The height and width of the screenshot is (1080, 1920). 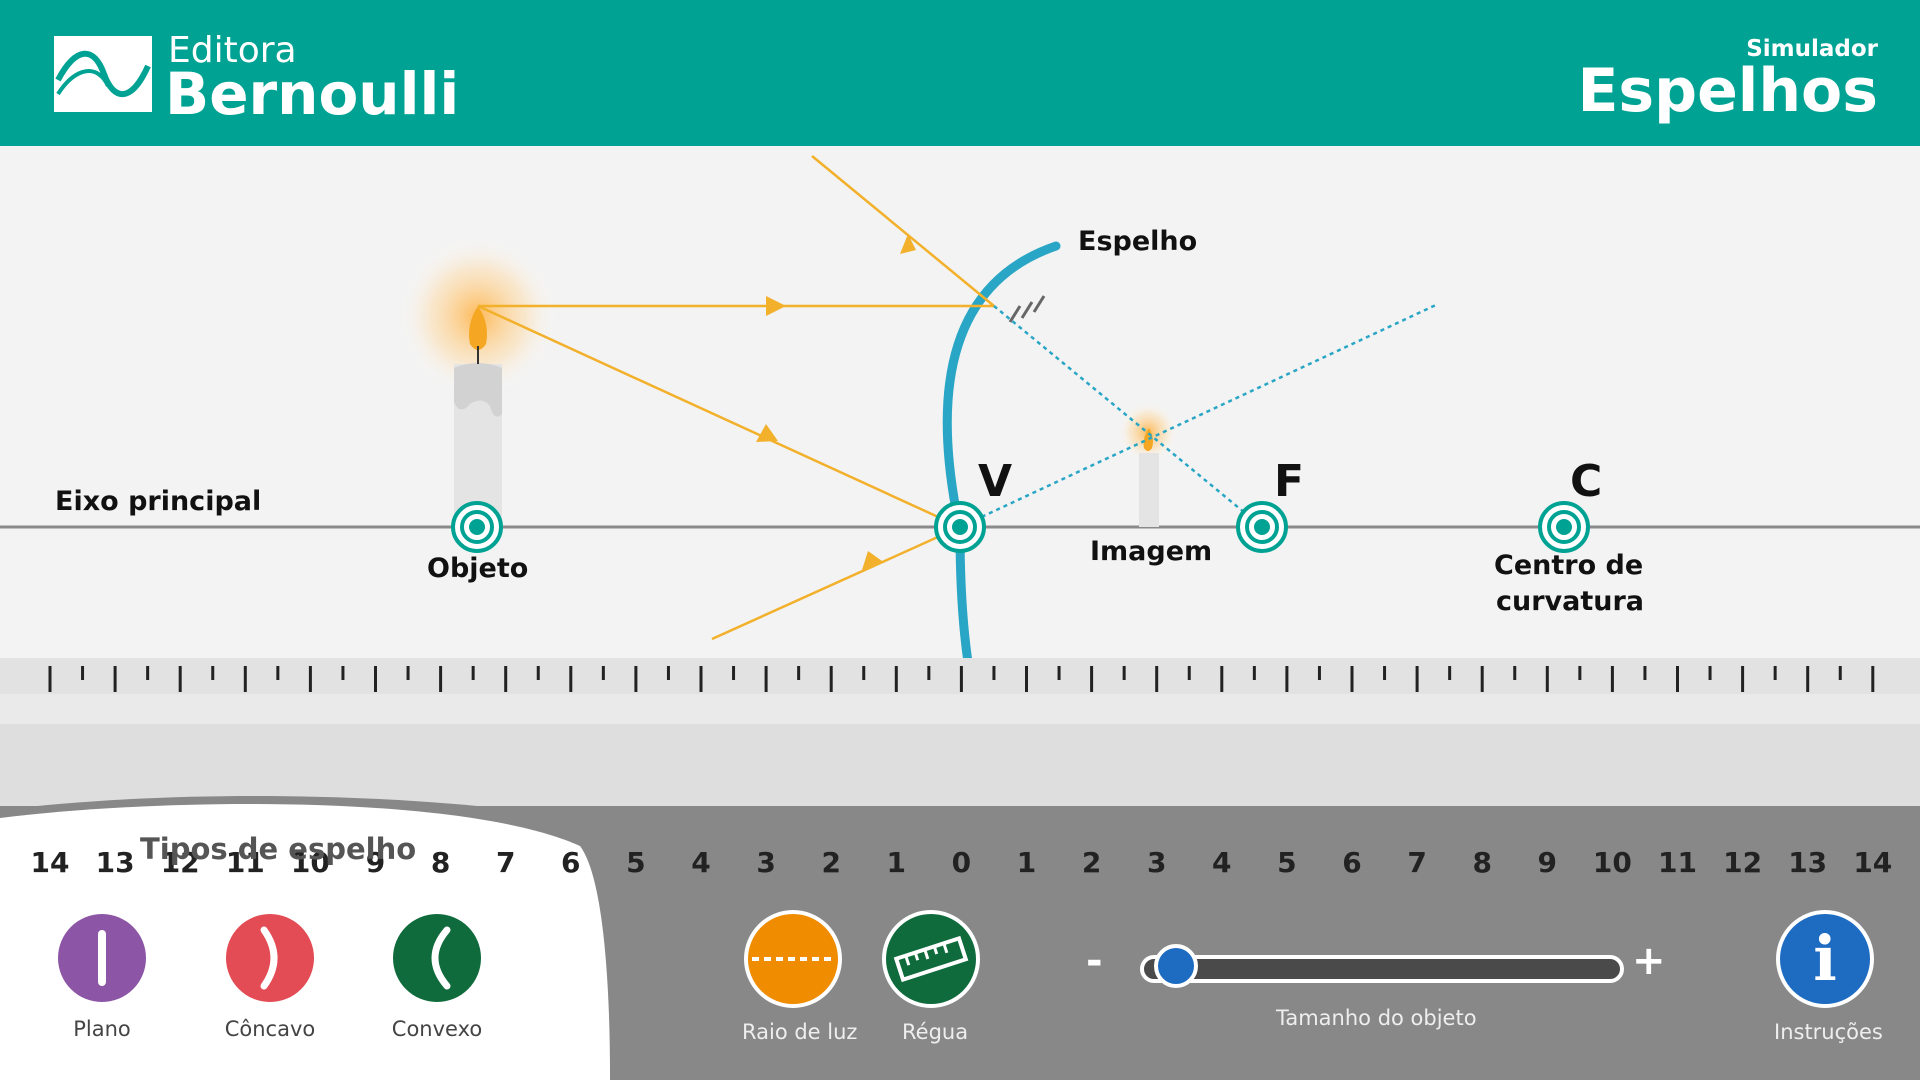 I want to click on bernoulli-logo-icon, so click(x=103, y=74).